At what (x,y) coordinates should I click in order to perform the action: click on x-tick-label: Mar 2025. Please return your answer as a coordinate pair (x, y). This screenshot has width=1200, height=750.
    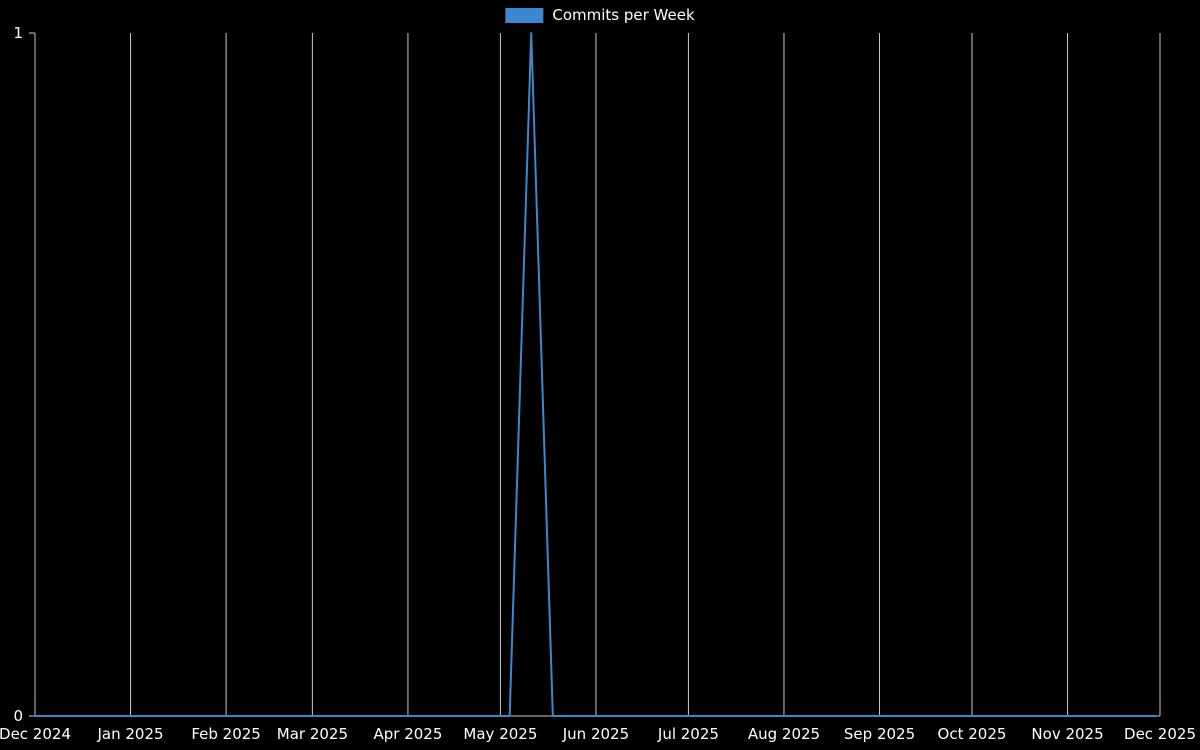
    Looking at the image, I should click on (312, 734).